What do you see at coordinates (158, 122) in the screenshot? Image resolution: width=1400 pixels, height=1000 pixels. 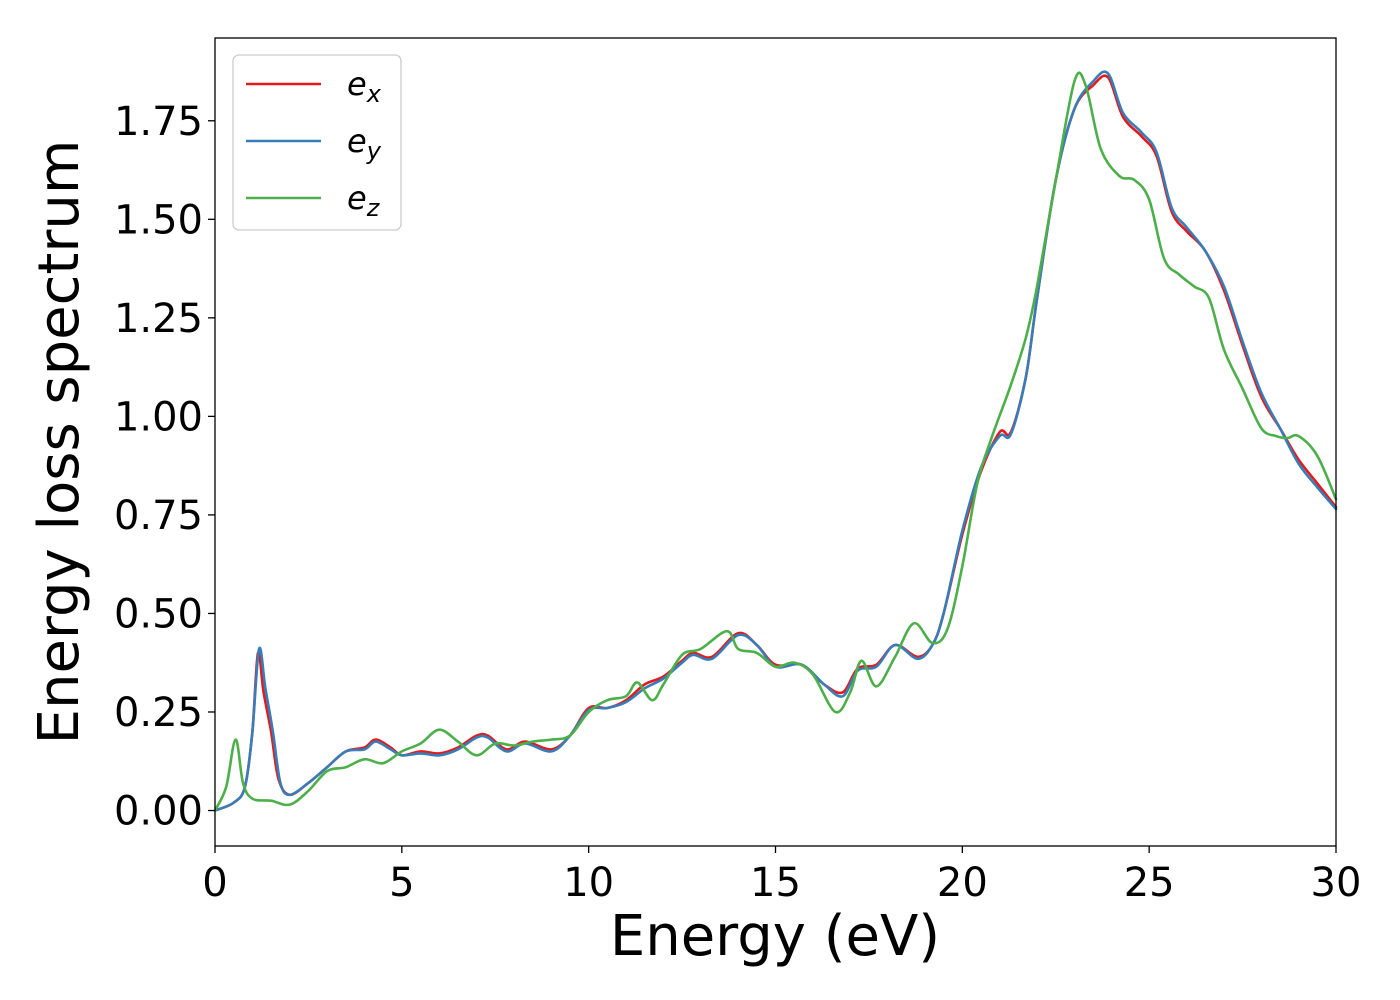 I see `y-tick-label: 1.75` at bounding box center [158, 122].